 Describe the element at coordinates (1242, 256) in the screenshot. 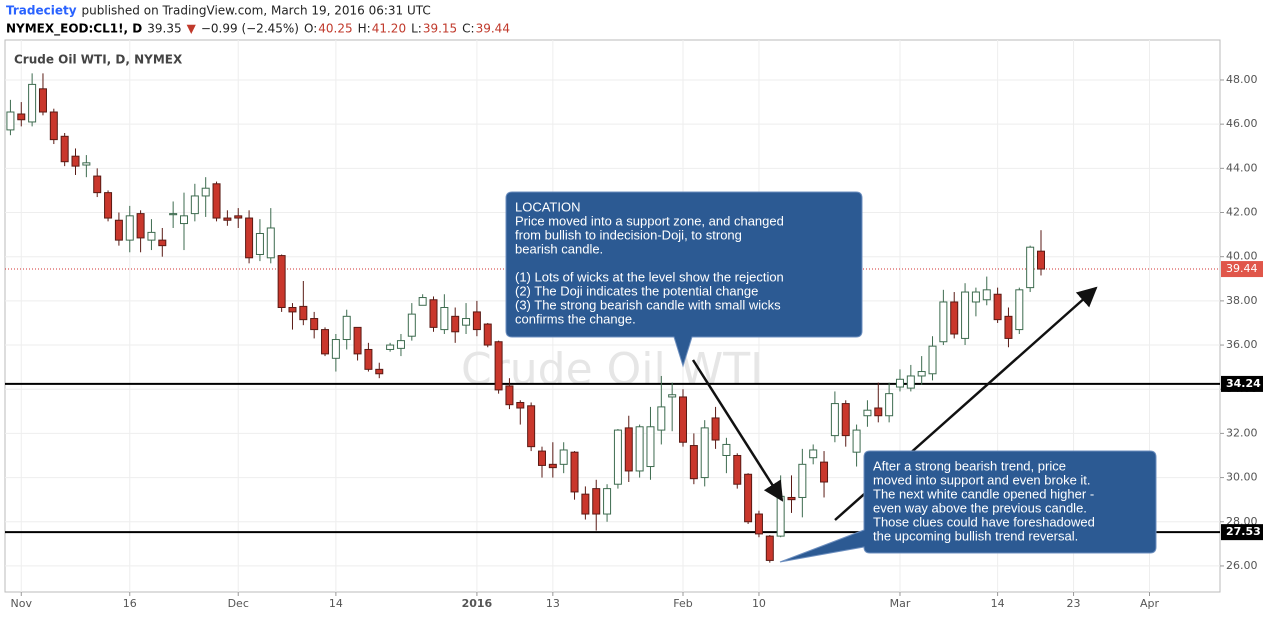

I see `y-tick-label: 40.00` at that location.